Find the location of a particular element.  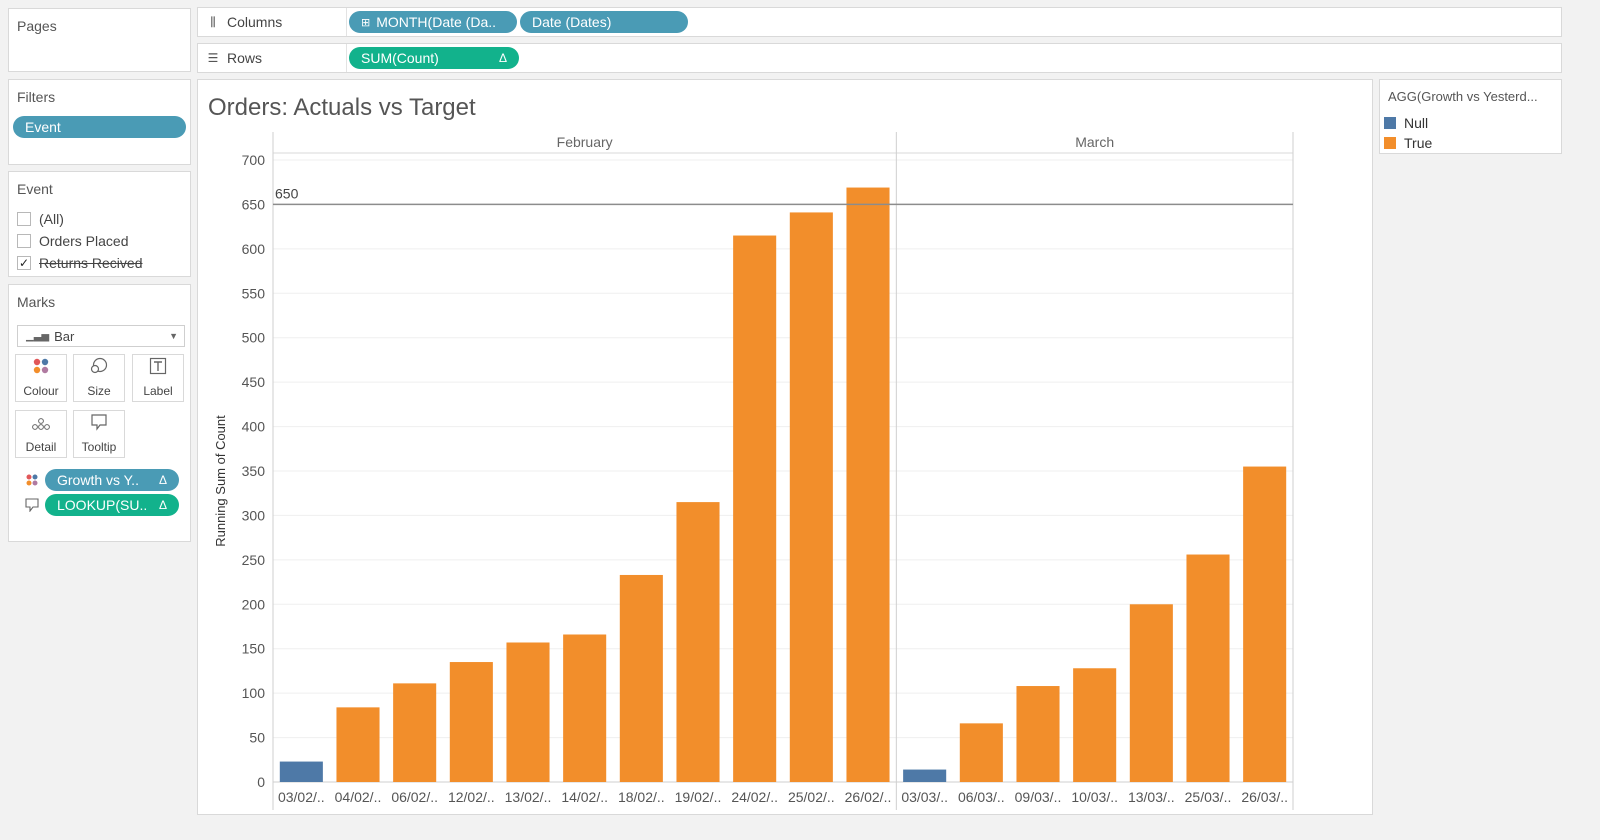

legend-item-label: Null is located at coordinates (1416, 123).